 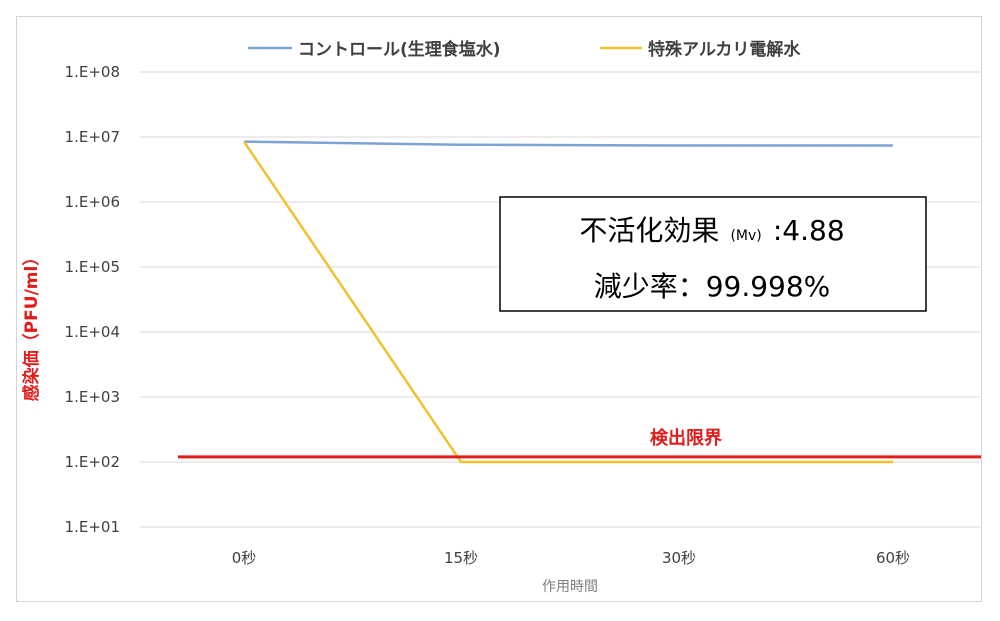 I want to click on x-tick-label: 30秒, so click(x=679, y=558).